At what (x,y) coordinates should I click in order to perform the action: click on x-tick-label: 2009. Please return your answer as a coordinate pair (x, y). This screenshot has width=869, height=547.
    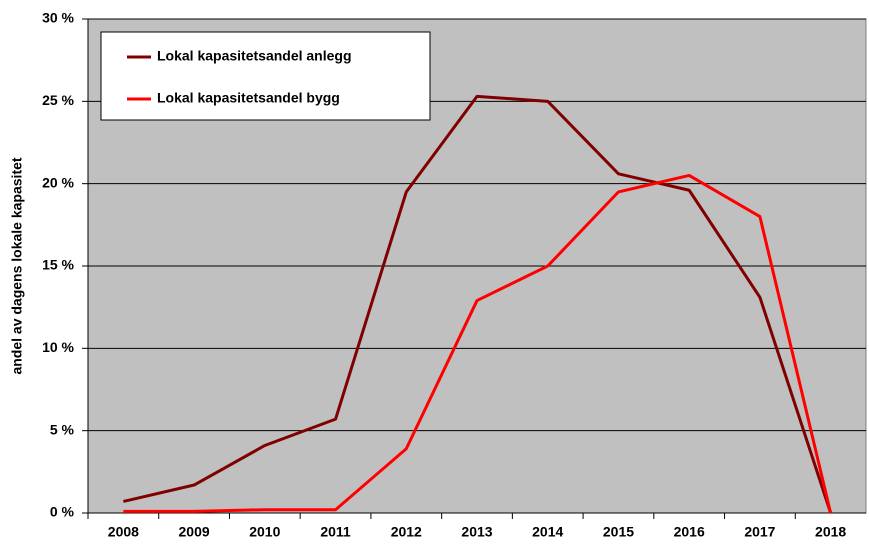
    Looking at the image, I should click on (194, 532).